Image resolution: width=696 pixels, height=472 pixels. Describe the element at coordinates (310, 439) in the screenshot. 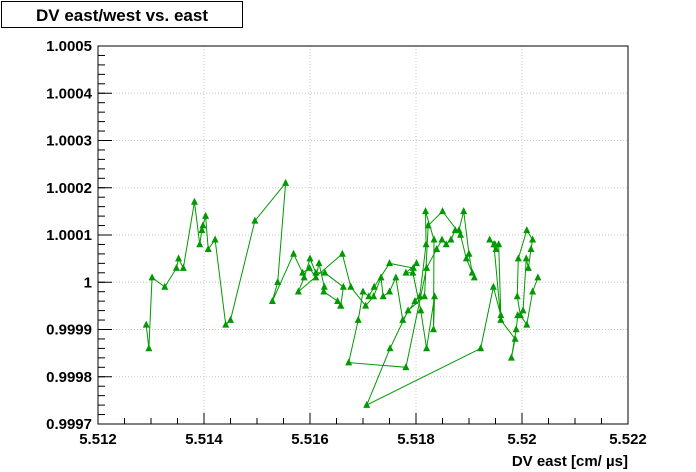

I see `x-tick-label: 5.516` at that location.